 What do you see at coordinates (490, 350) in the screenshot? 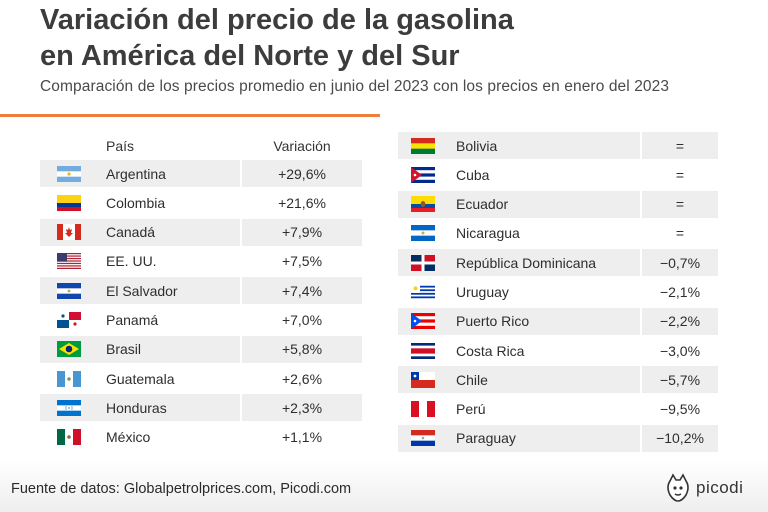
I see `country-name: Costa Rica` at bounding box center [490, 350].